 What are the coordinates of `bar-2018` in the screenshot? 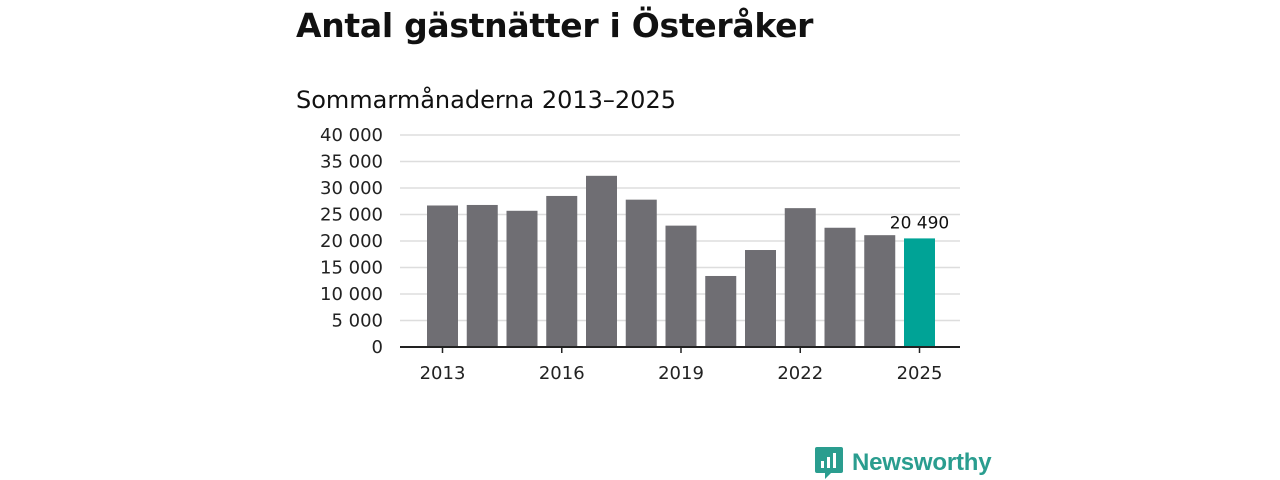 It's located at (641, 273).